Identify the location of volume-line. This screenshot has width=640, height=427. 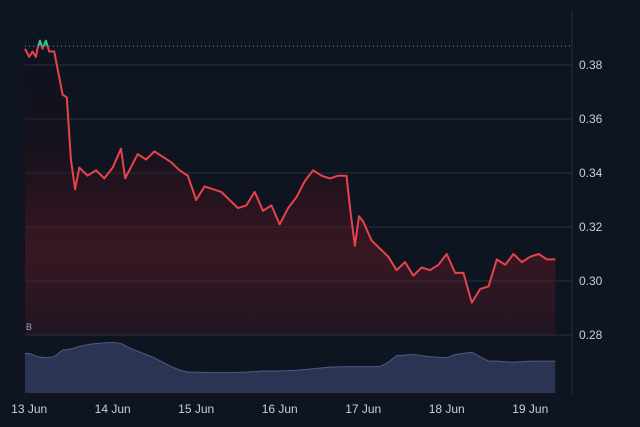
(290, 357).